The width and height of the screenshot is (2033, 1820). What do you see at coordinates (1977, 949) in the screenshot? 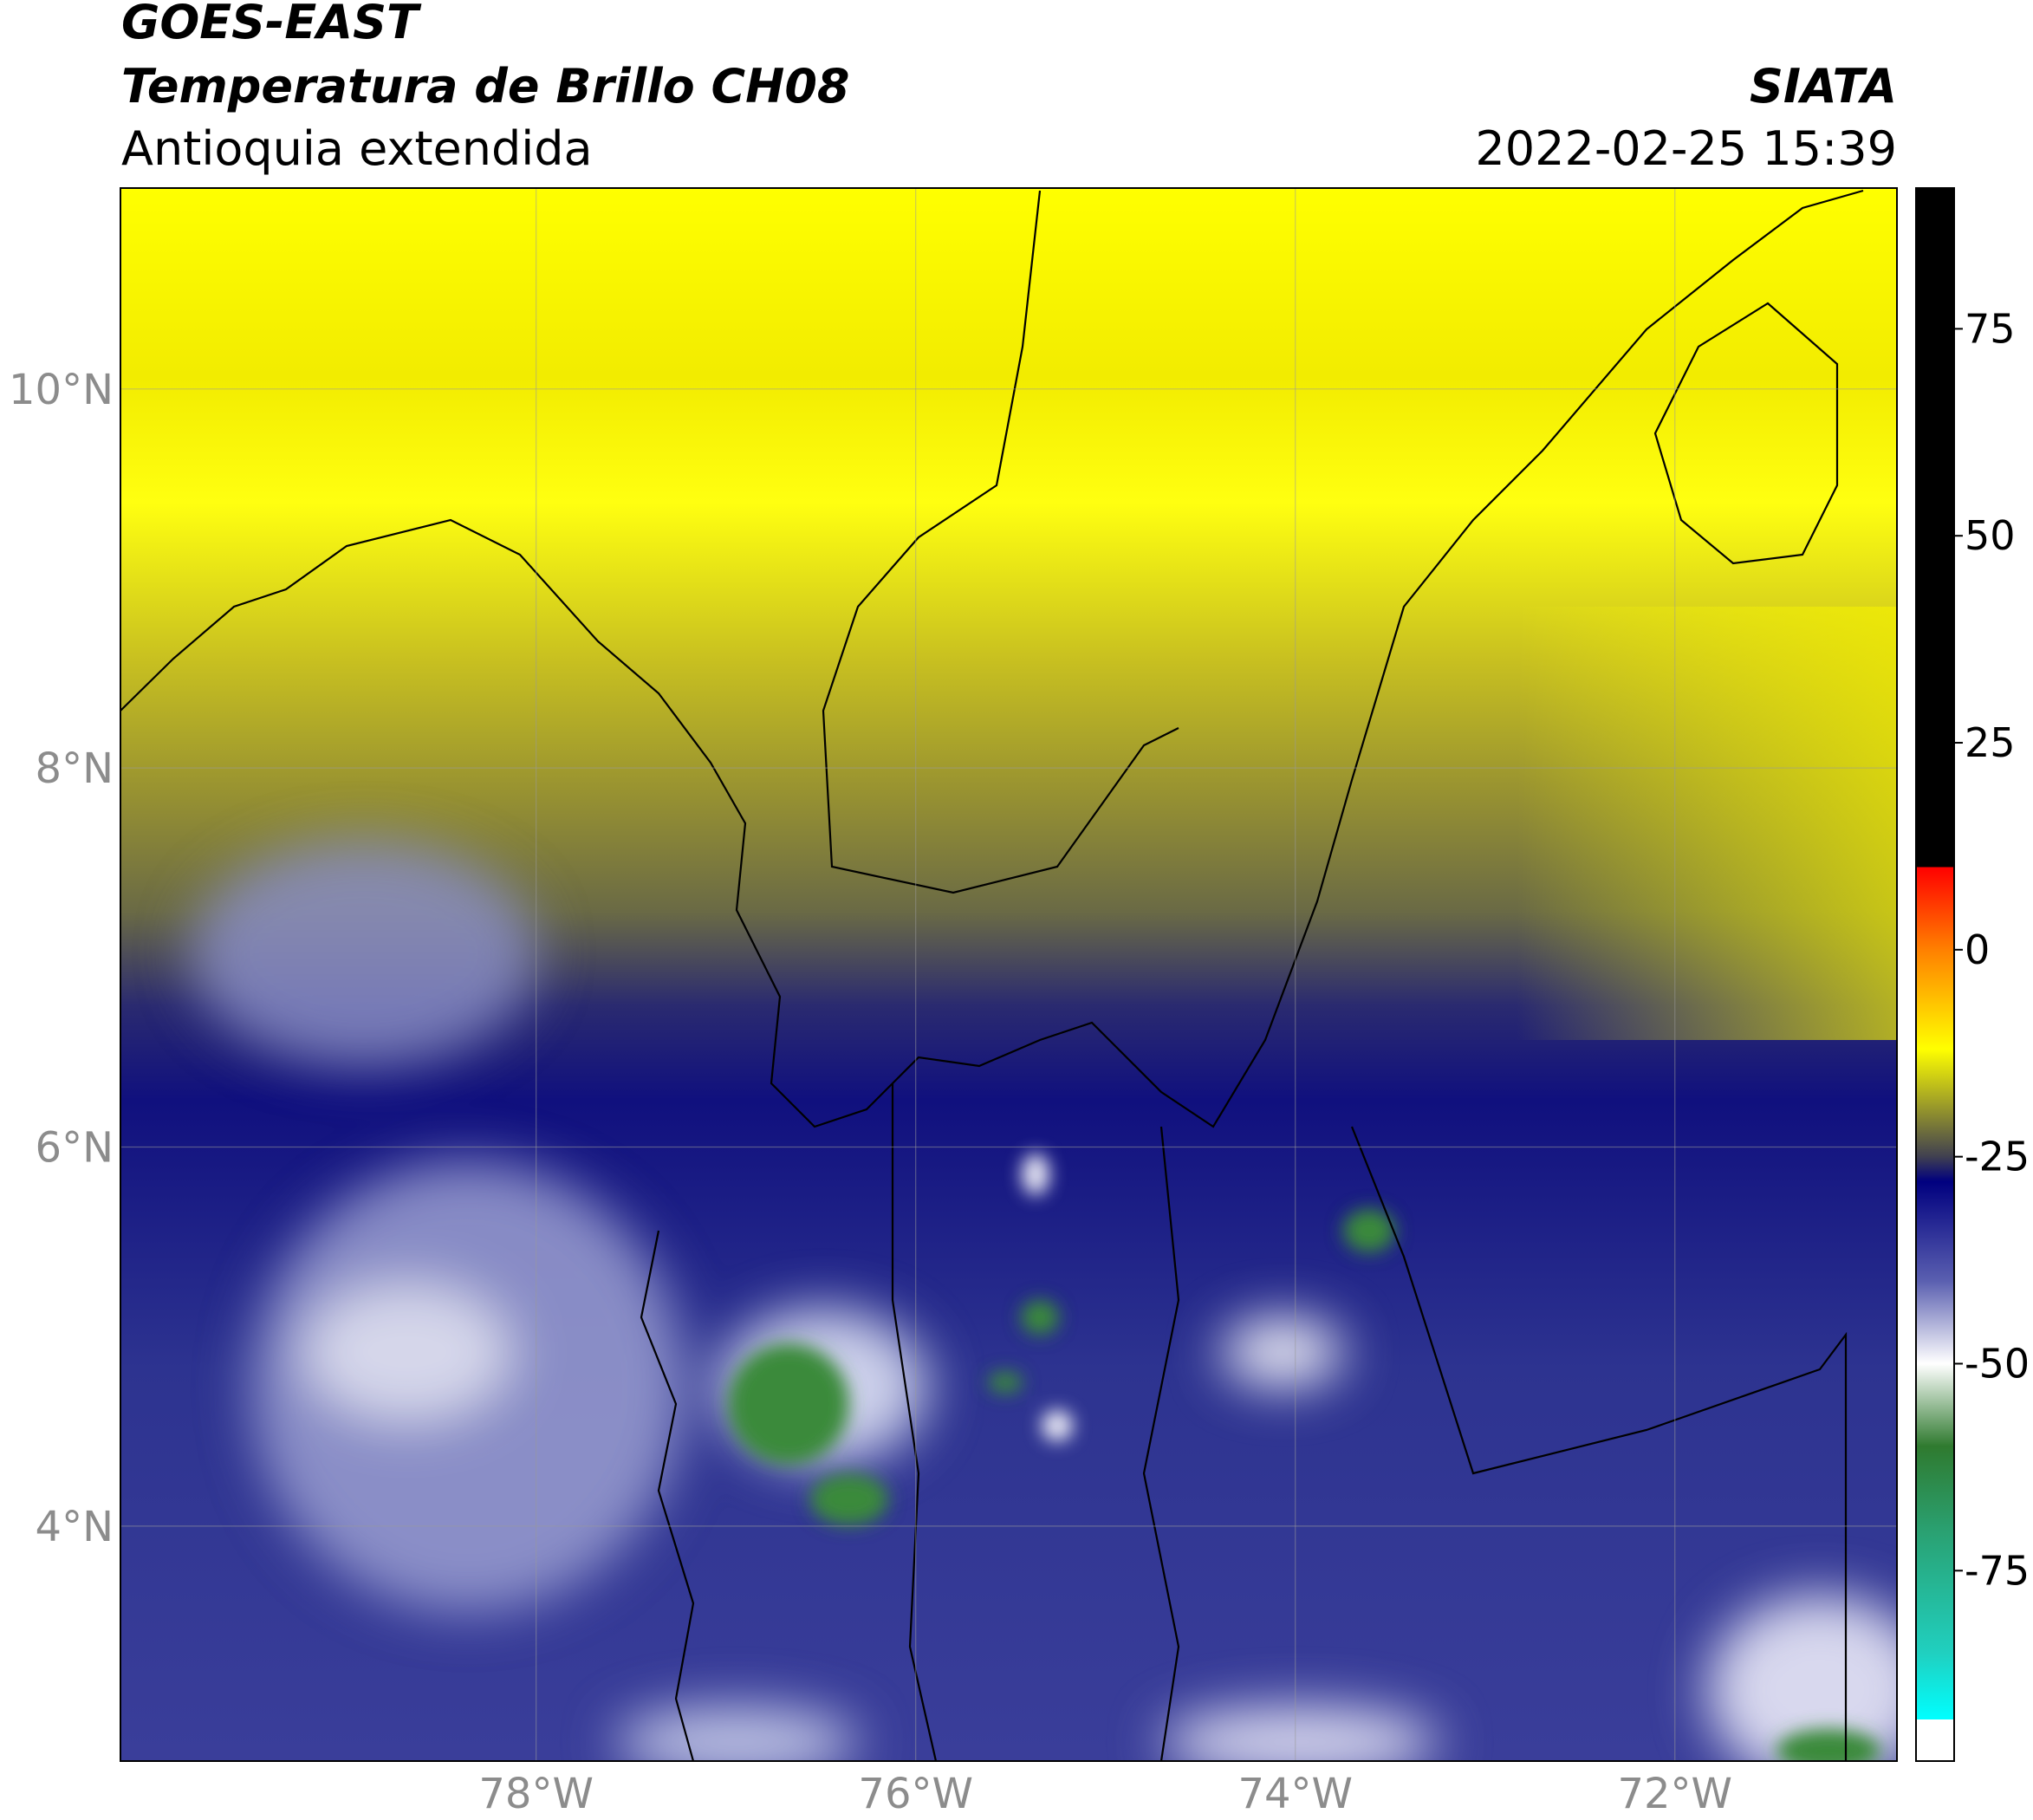
I see `colorbar-tick-label: 0` at bounding box center [1977, 949].